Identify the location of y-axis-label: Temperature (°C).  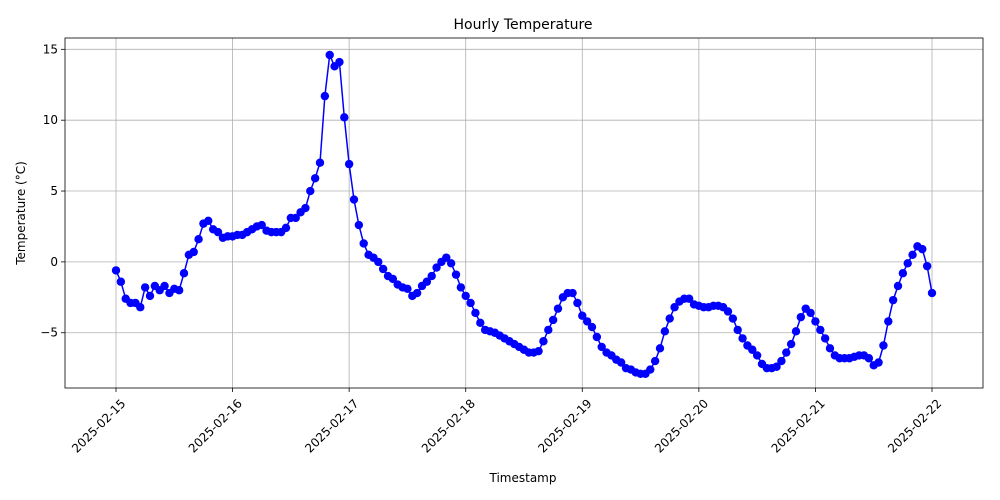
(21, 213).